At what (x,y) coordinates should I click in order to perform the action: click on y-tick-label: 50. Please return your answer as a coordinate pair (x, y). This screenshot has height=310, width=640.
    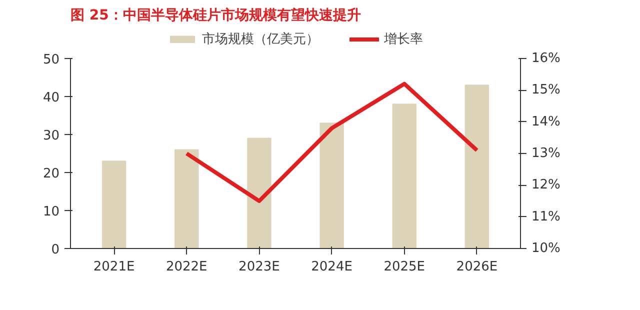
    Looking at the image, I should click on (51, 60).